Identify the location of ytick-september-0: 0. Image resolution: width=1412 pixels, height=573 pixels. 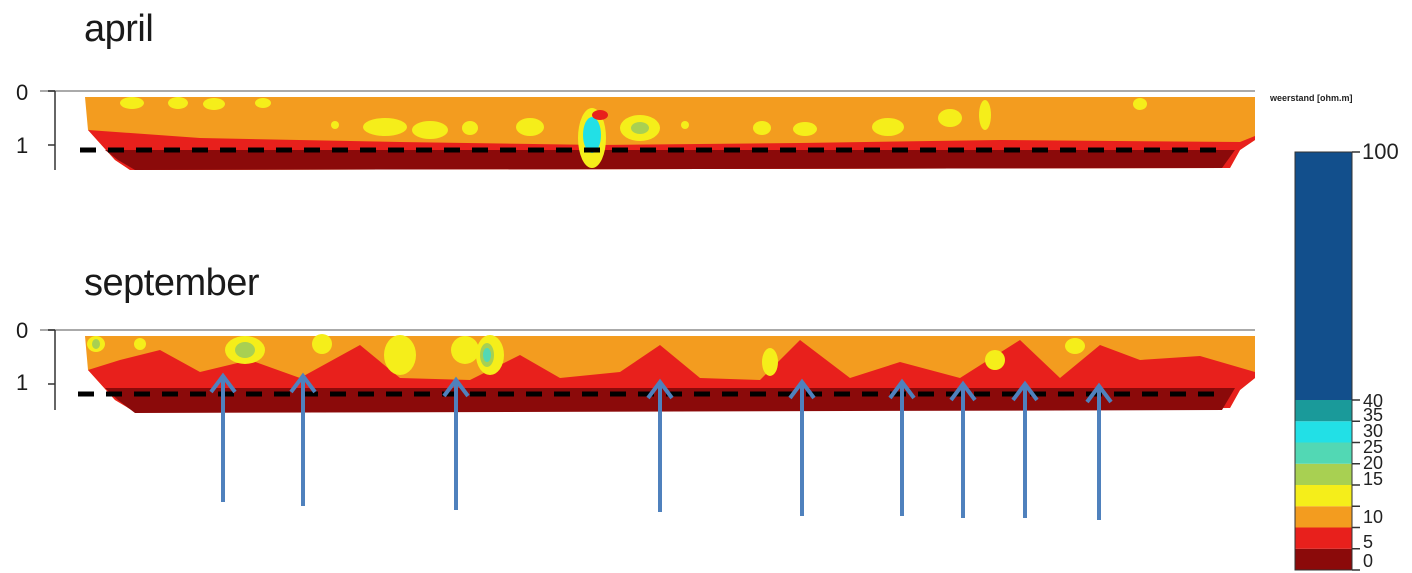
(22, 330).